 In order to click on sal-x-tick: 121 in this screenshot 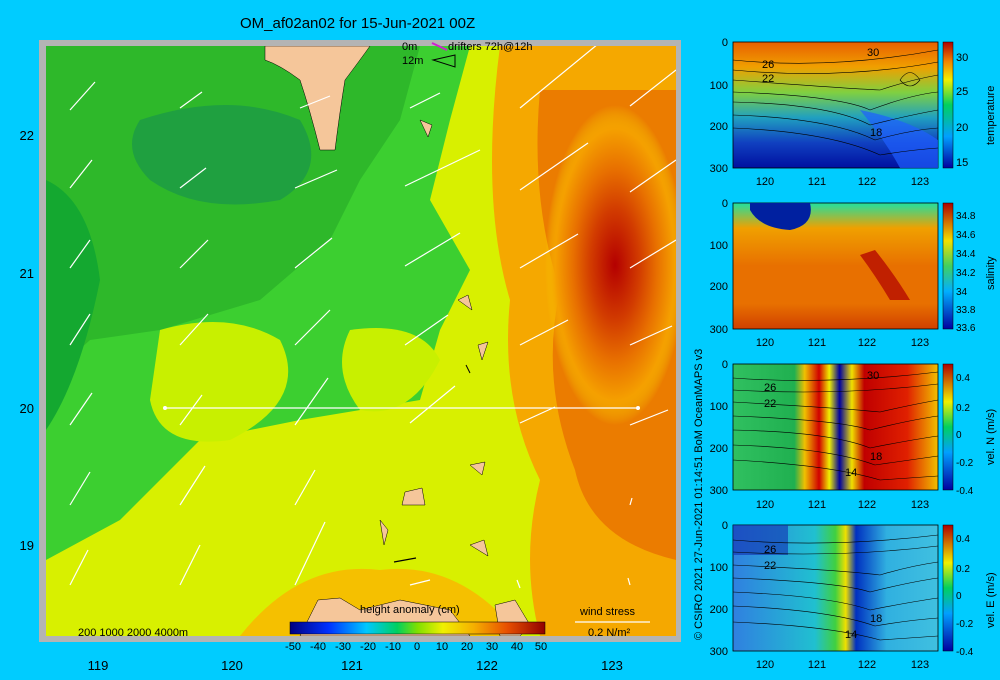, I will do `click(817, 343)`.